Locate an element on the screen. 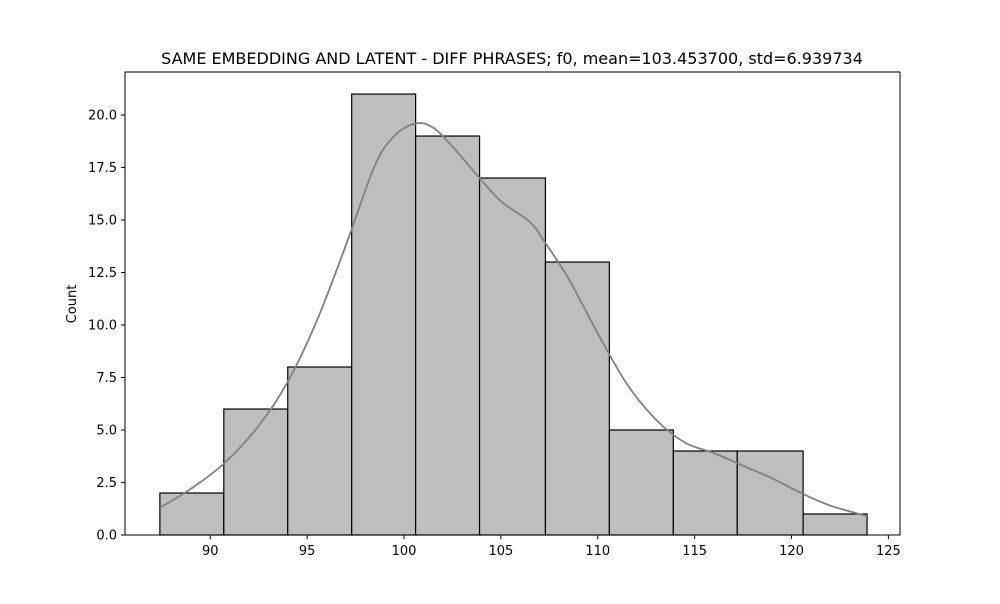  y-tick-label: 20.0 is located at coordinates (102, 116).